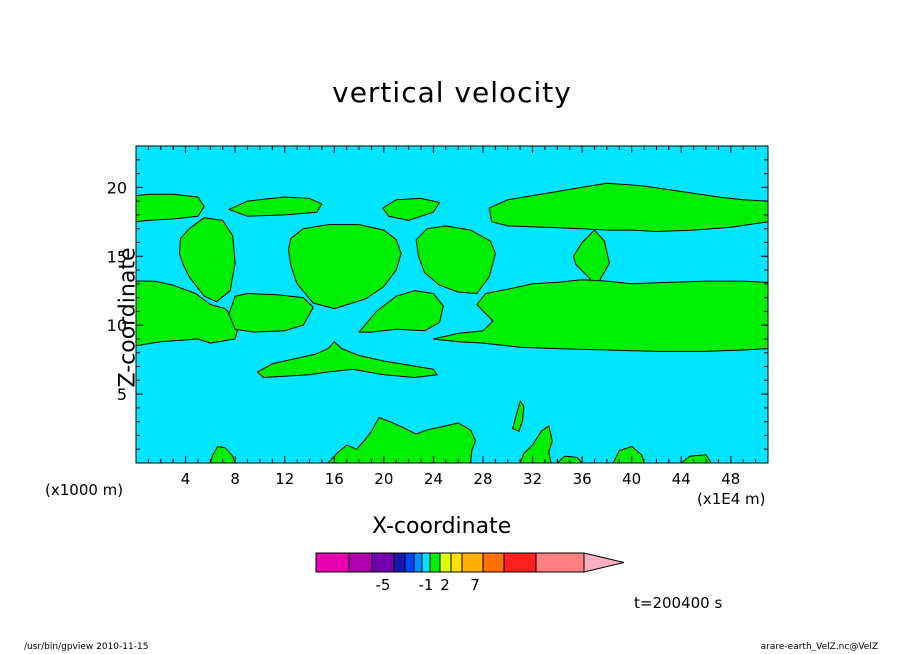  I want to click on contour-region-lower-ridge, so click(347, 359).